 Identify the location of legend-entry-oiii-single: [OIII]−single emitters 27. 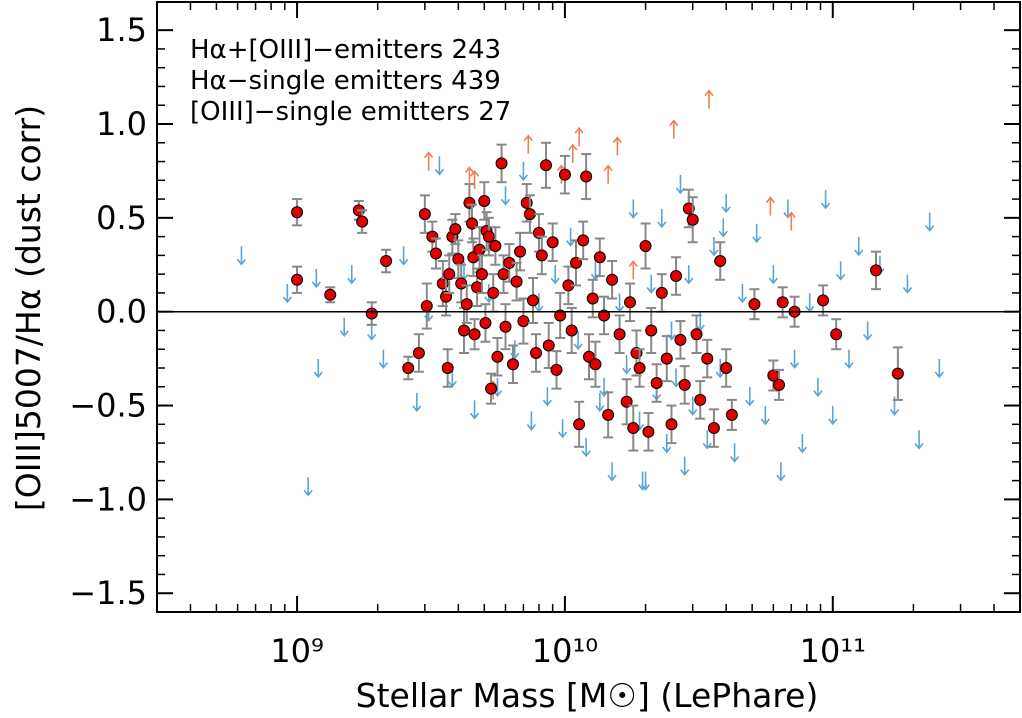
(350, 112).